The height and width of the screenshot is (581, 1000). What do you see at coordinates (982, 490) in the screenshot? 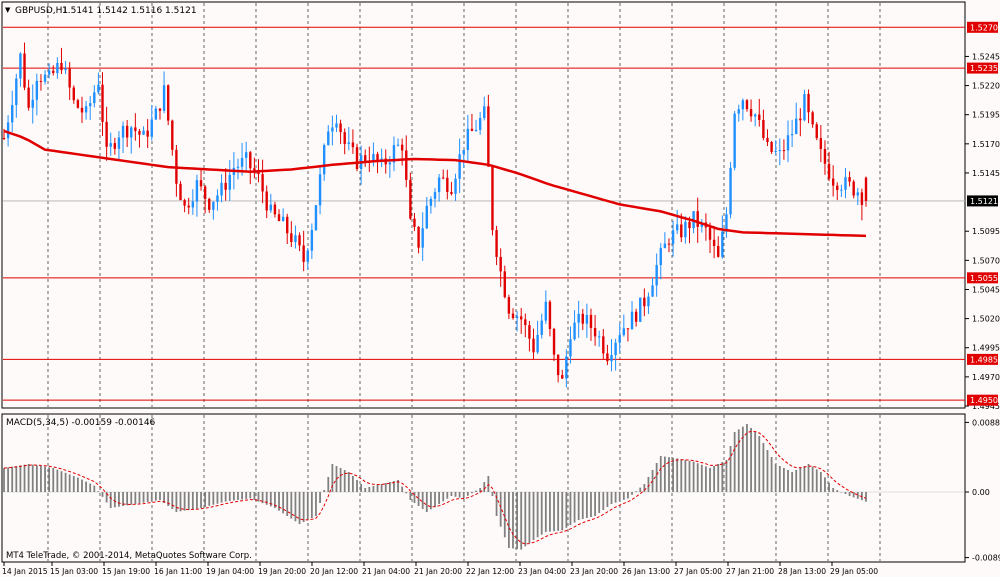
I see `macd-axis: 0.00888 0.00 -0.0089` at bounding box center [982, 490].